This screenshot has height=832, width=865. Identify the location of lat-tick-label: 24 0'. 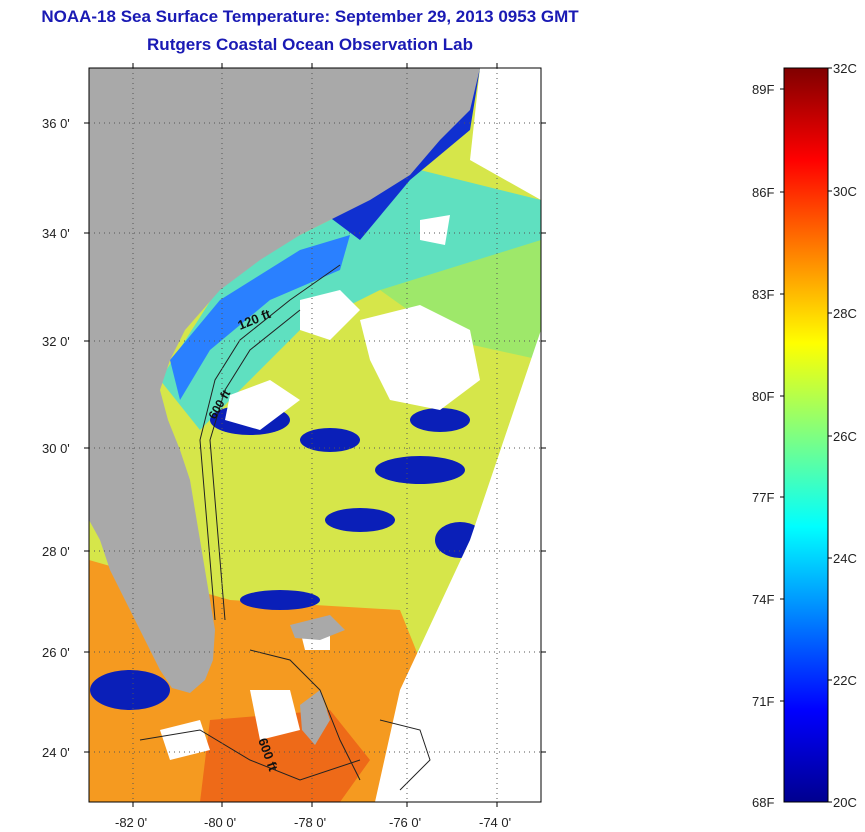
(56, 752).